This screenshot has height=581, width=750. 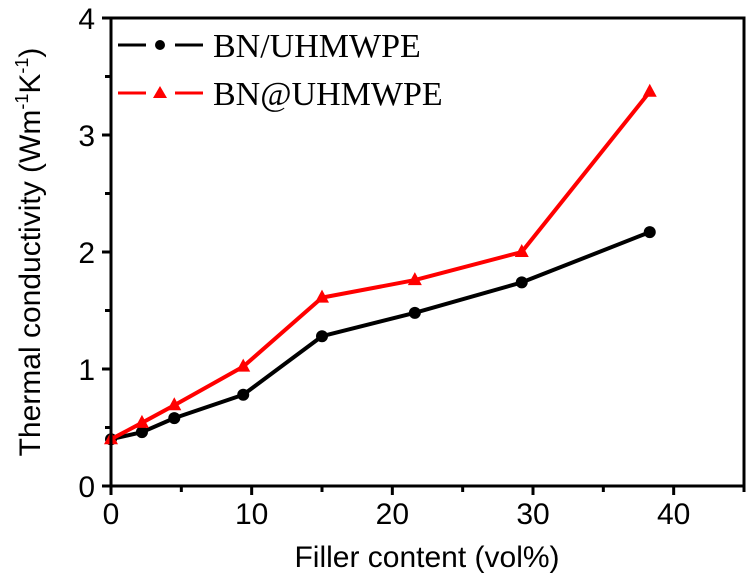 I want to click on legend: BN/UHMWPE BN@UHMWPE, so click(x=280, y=70).